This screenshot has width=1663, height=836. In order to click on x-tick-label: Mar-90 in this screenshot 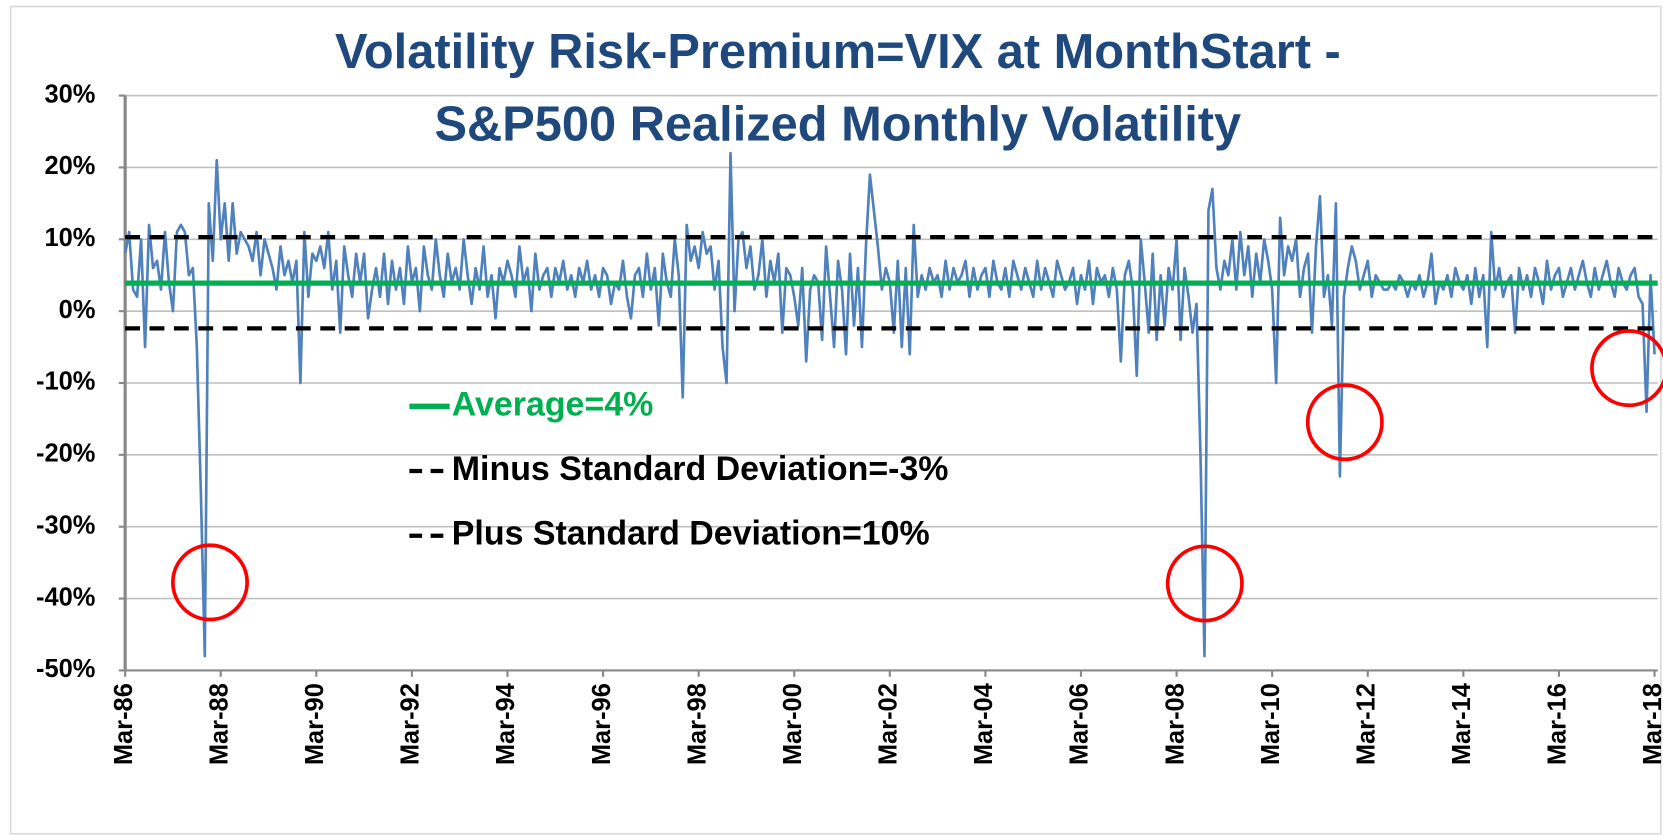, I will do `click(315, 724)`.